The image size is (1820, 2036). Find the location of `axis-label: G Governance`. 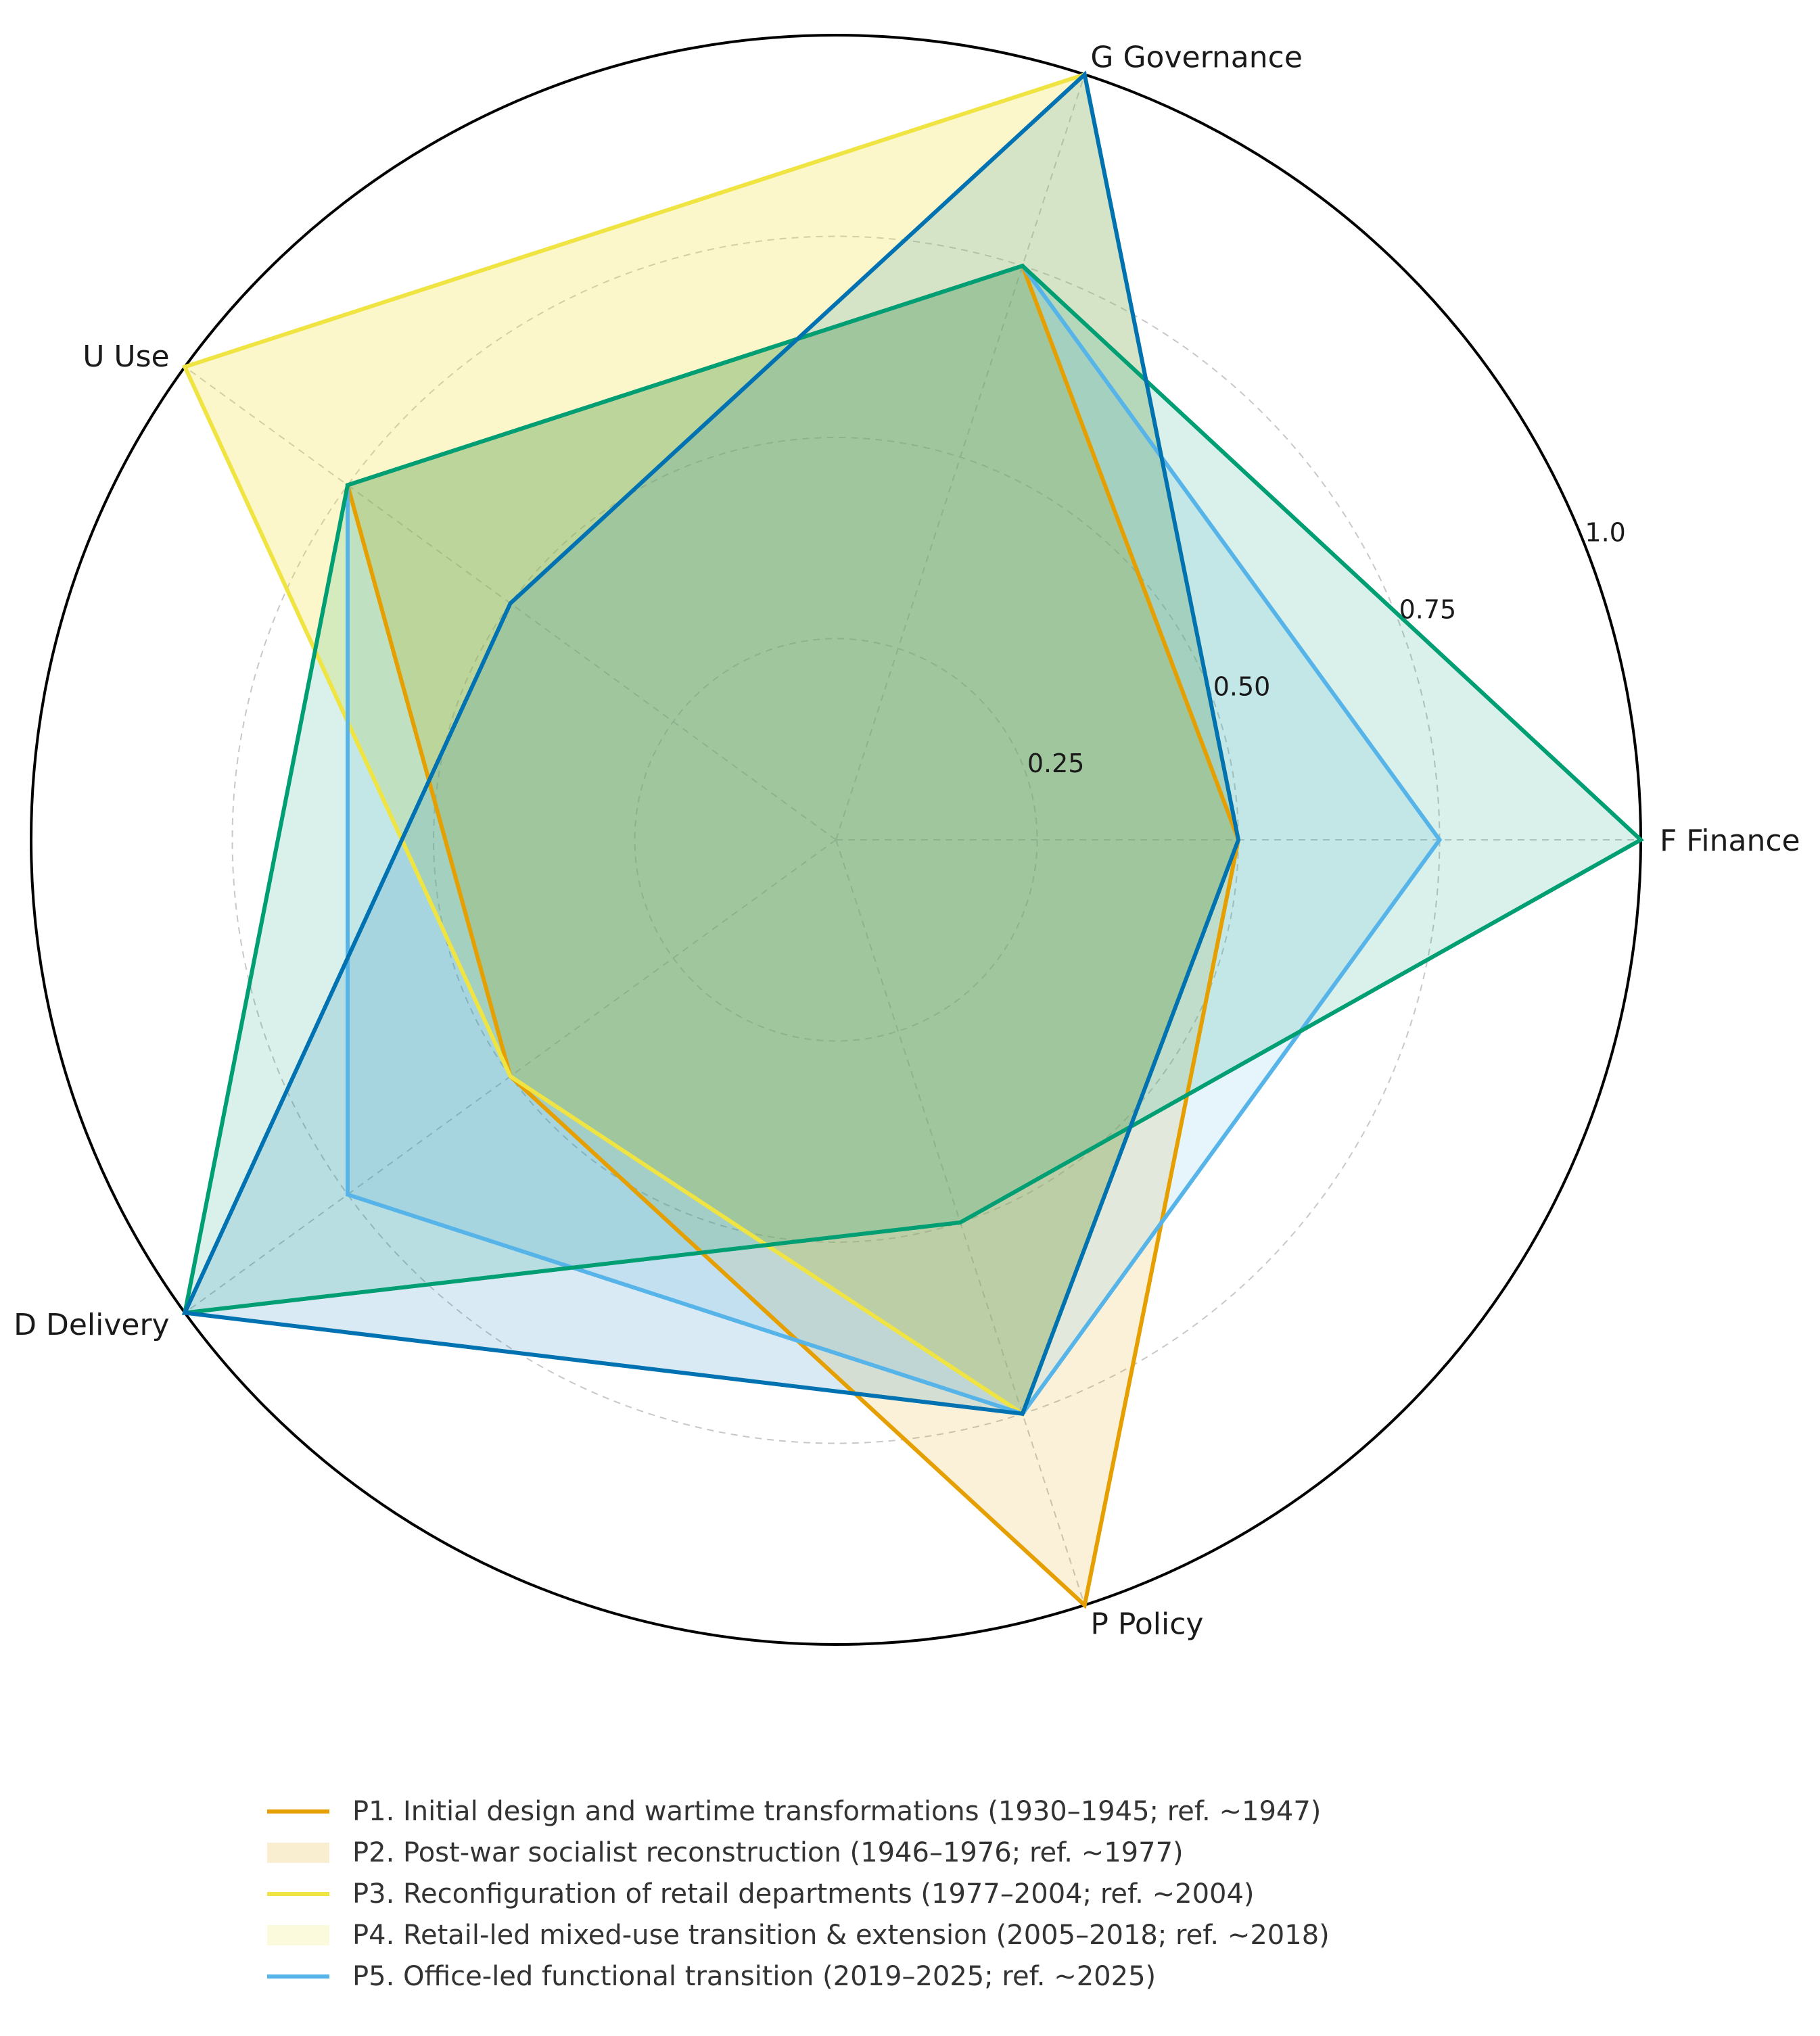

axis-label: G Governance is located at coordinates (1196, 58).